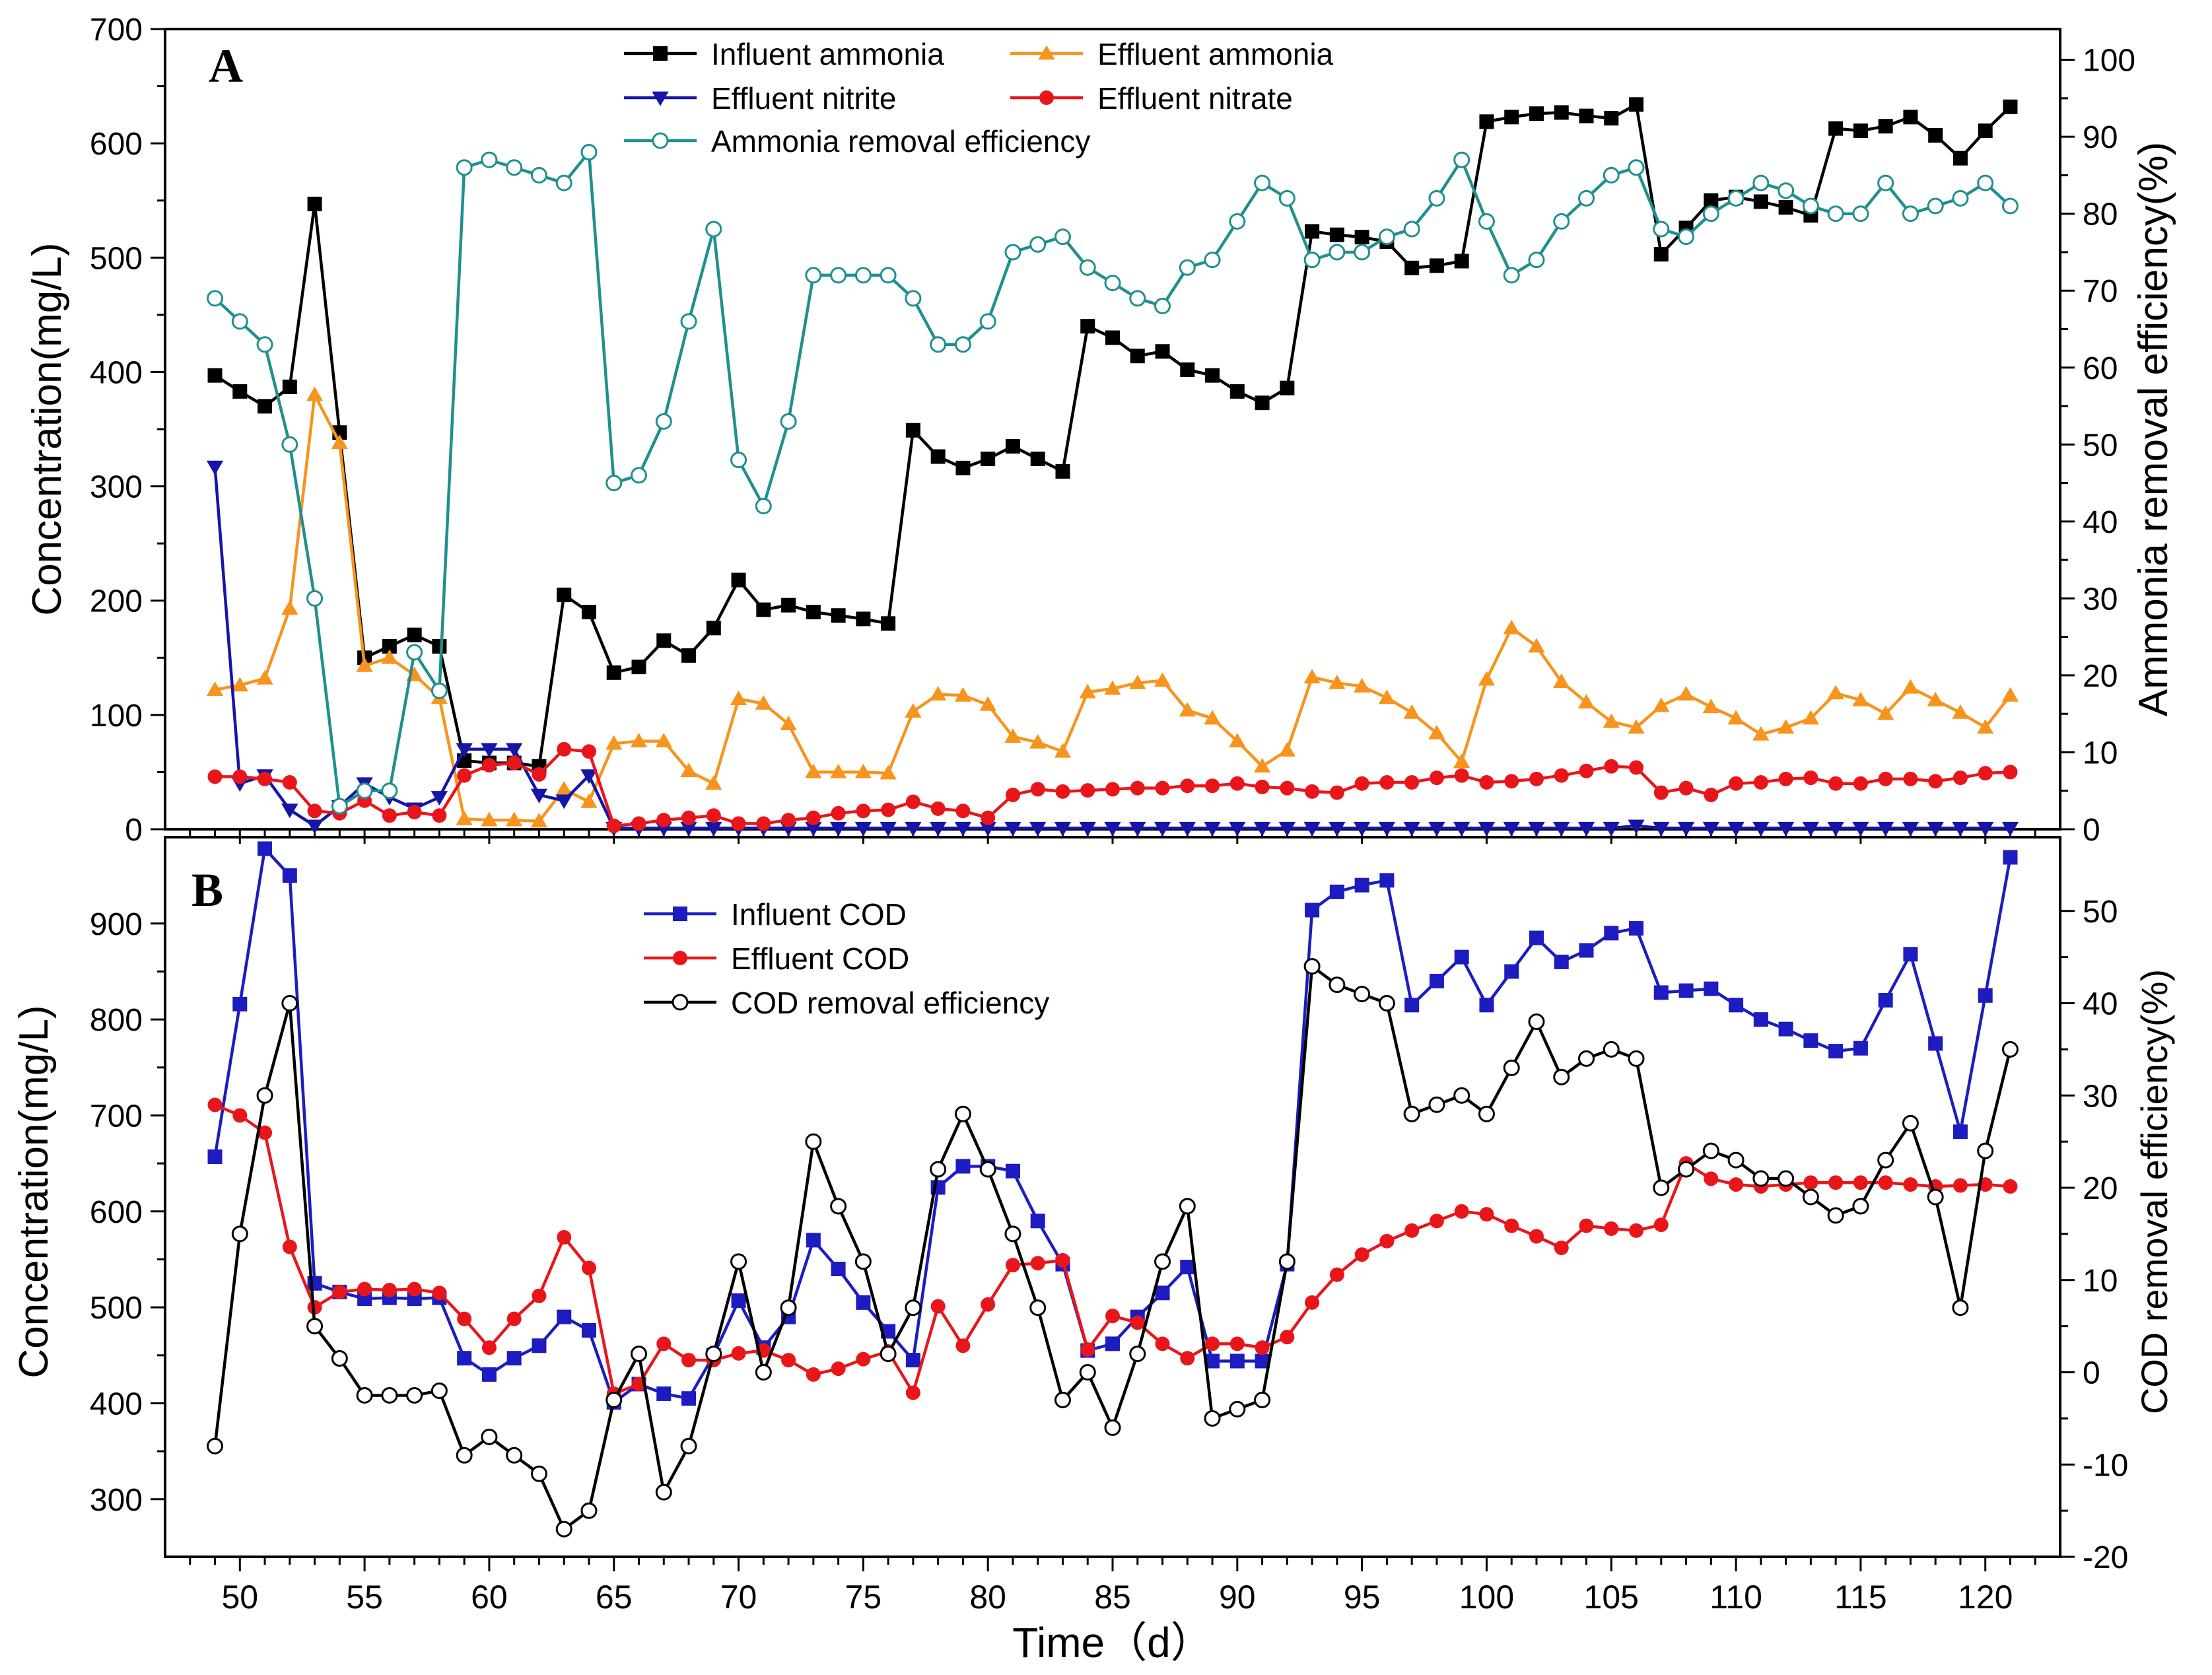  I want to click on panel-b-x-tick-label: 65, so click(615, 1597).